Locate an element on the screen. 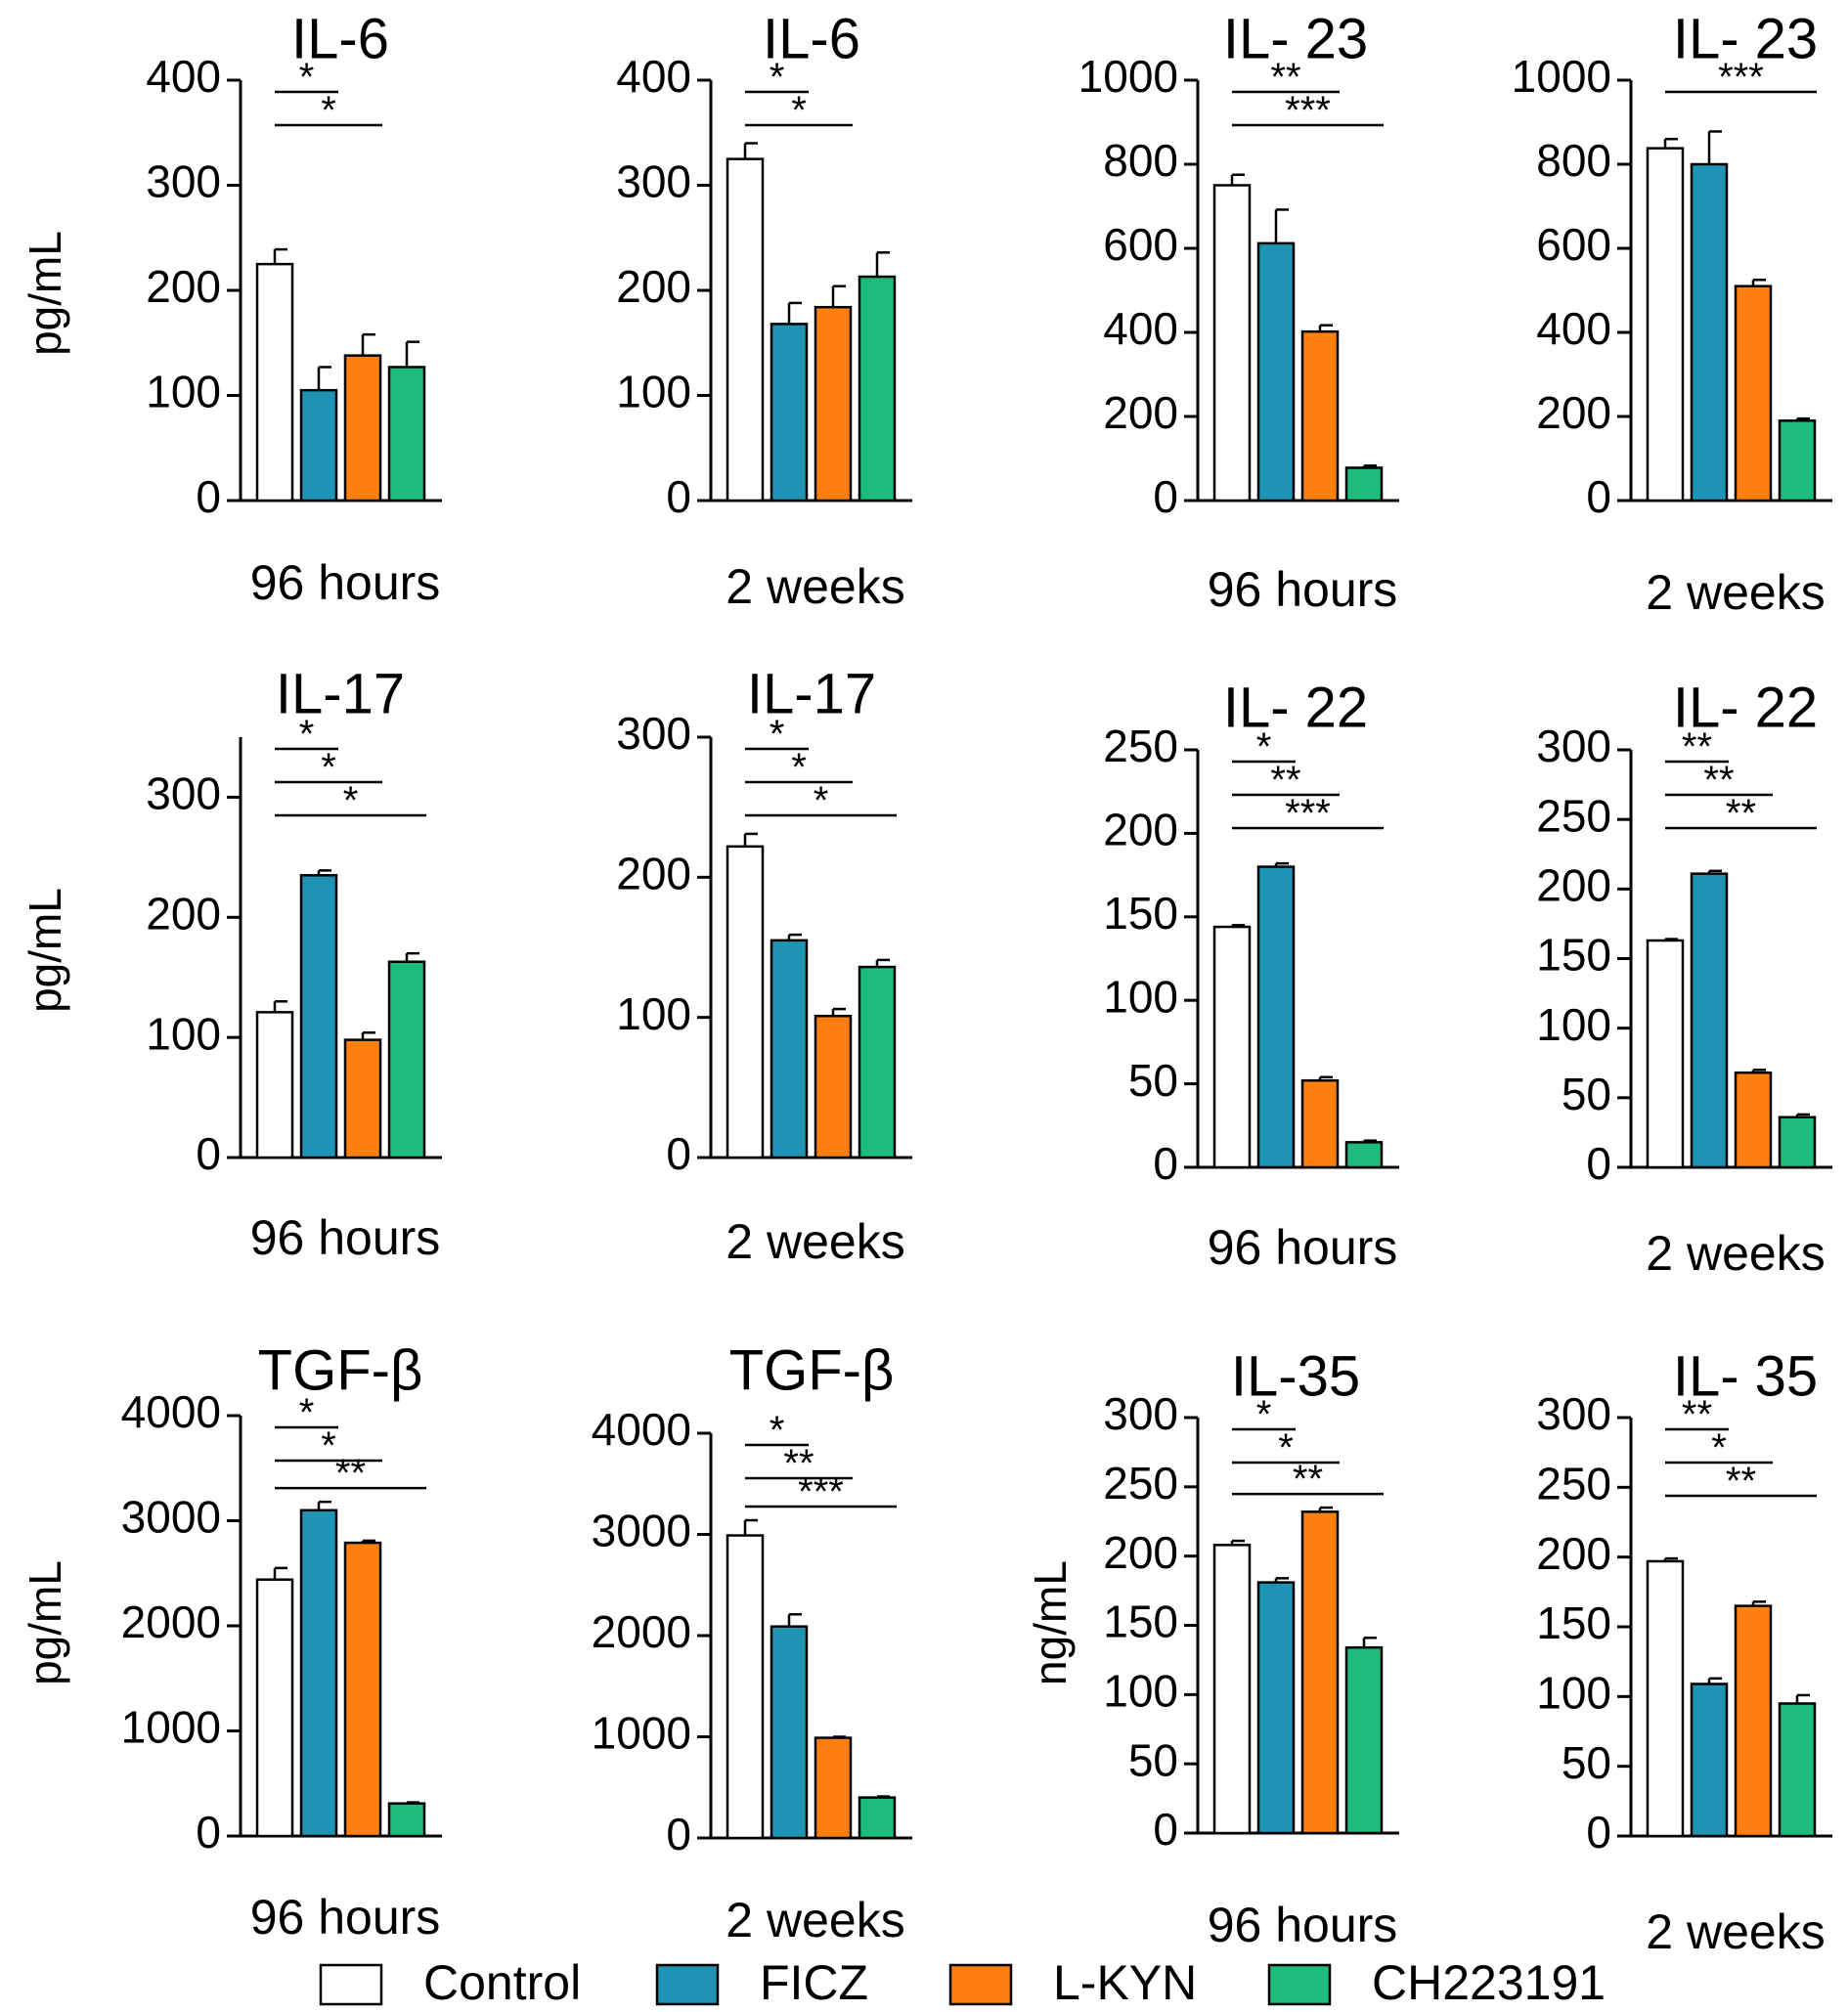  chart-panel-1: IL-6 0 100 200 300 400 ** 96 hours is located at coordinates (294, 308).